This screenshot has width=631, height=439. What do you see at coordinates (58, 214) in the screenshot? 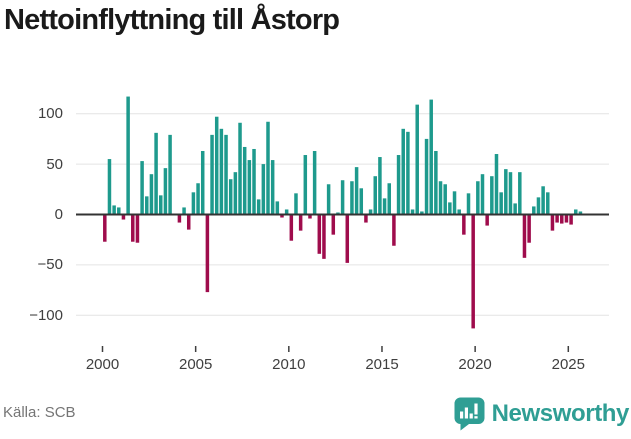
I see `y-axis-label: 0` at bounding box center [58, 214].